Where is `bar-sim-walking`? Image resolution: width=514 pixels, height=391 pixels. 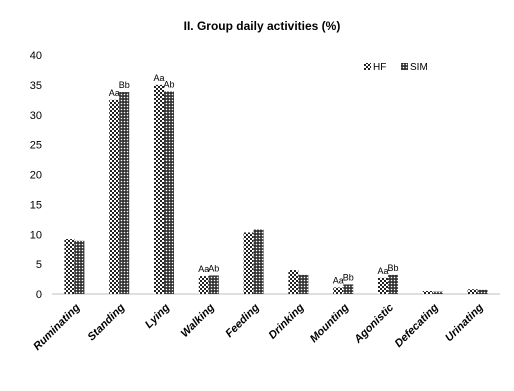 bar-sim-walking is located at coordinates (213, 284).